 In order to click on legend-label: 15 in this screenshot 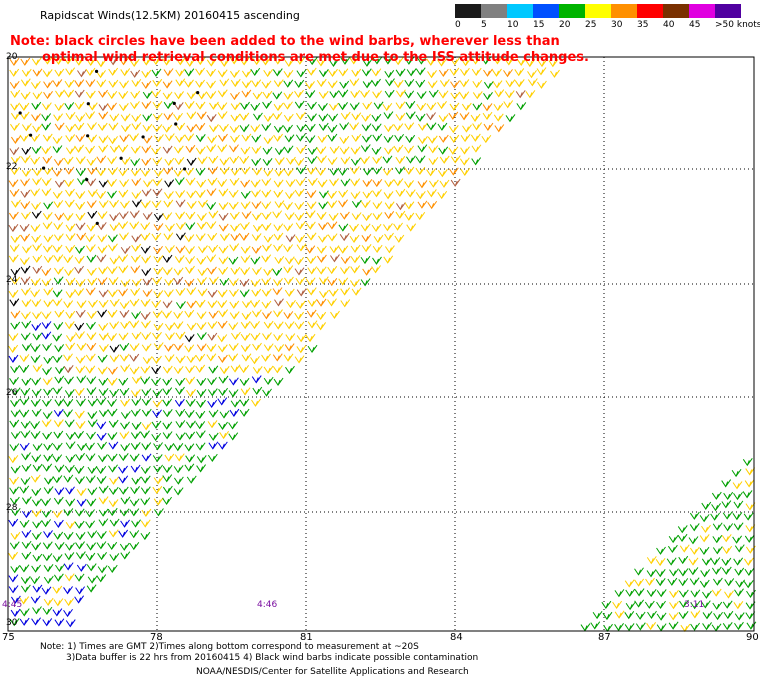, I will do `click(539, 25)`.